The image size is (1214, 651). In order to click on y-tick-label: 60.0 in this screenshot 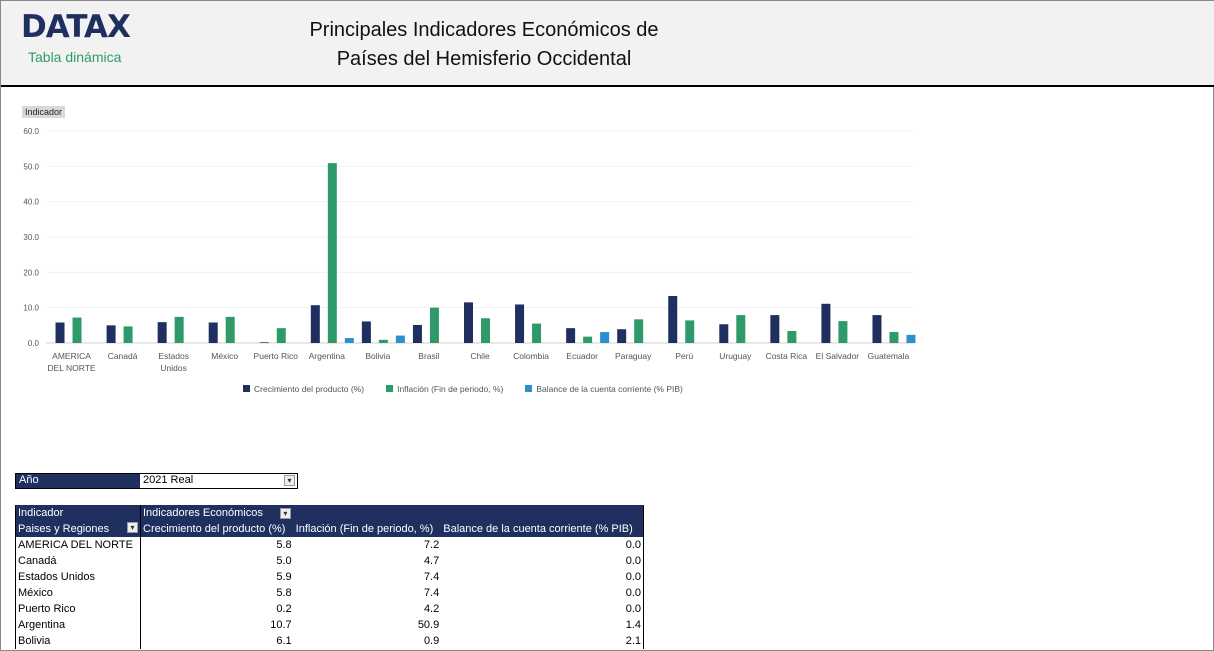, I will do `click(31, 131)`.